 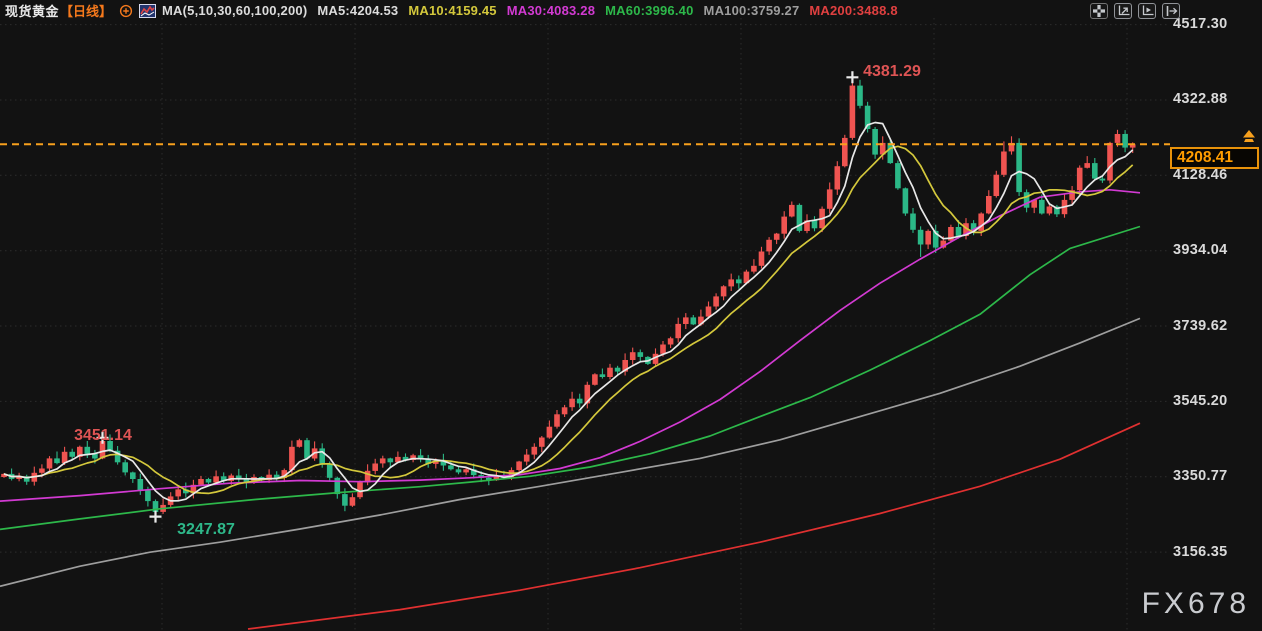 What do you see at coordinates (206, 529) in the screenshot?
I see `extreme-price-label: 3247.87` at bounding box center [206, 529].